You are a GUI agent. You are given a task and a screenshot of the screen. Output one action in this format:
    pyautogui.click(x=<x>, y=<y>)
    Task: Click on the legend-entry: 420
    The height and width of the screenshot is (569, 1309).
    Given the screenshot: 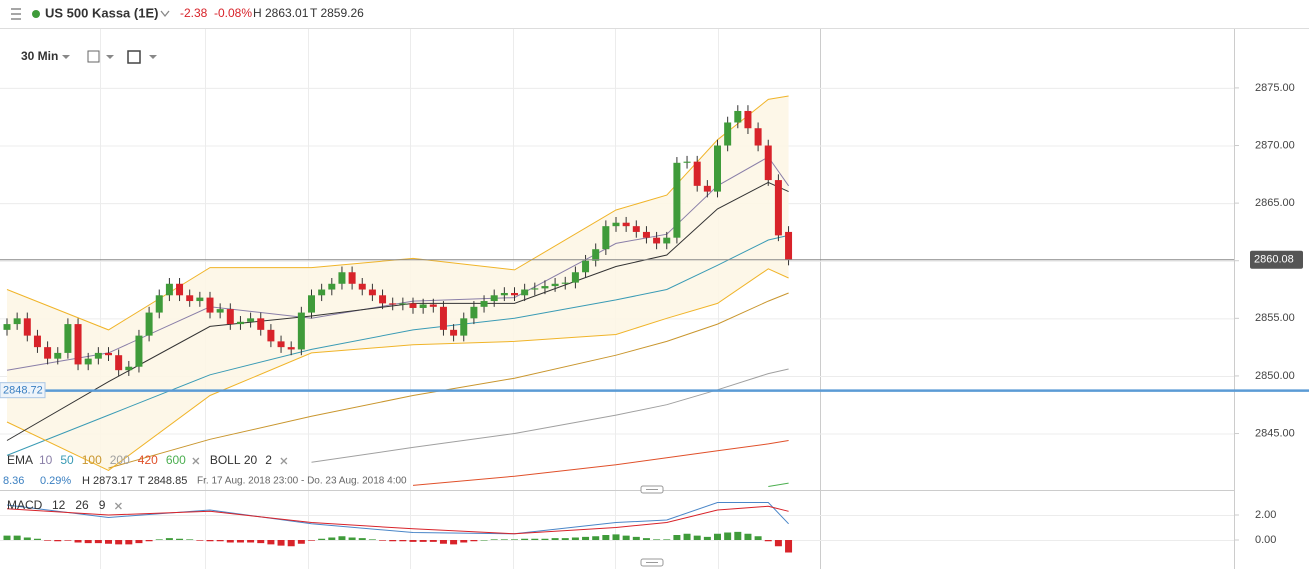 What is the action you would take?
    pyautogui.click(x=148, y=460)
    